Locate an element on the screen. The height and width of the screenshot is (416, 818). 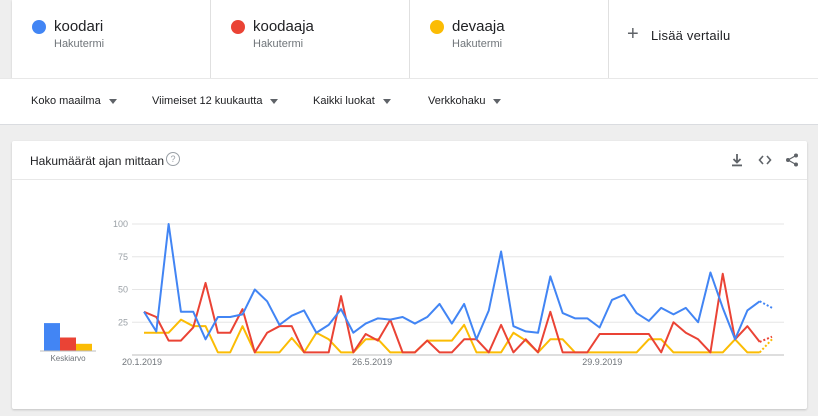
category-dropdown-label: Kaikki luokat is located at coordinates (344, 101).